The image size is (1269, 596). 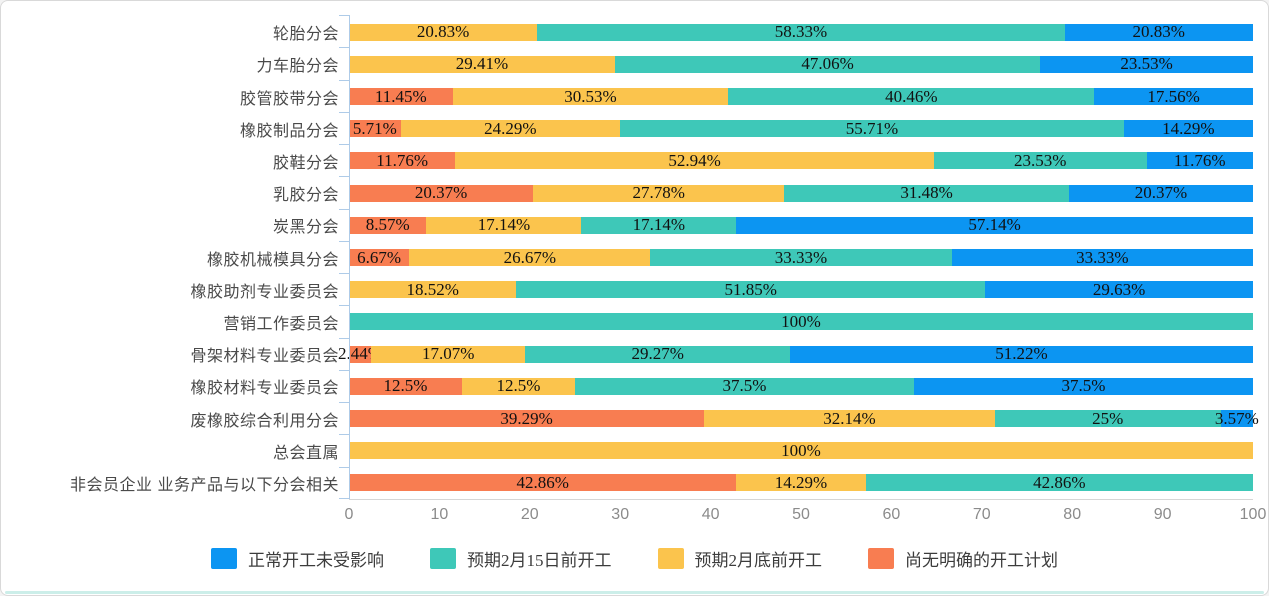 I want to click on bar-segment-label: 39.29%, so click(x=526, y=418).